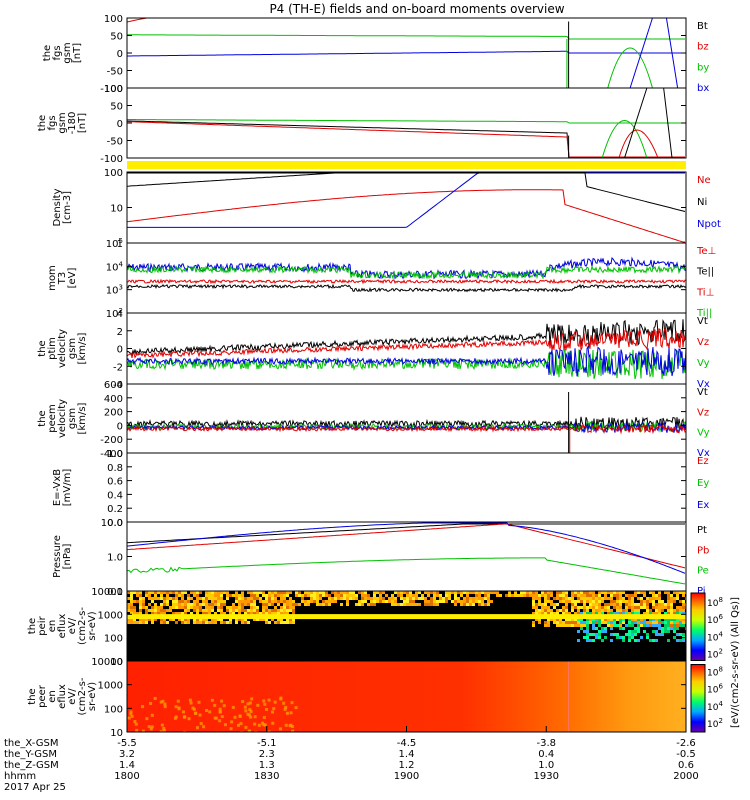  Describe the element at coordinates (114, 313) in the screenshot. I see `y-tick-label: 102` at that location.